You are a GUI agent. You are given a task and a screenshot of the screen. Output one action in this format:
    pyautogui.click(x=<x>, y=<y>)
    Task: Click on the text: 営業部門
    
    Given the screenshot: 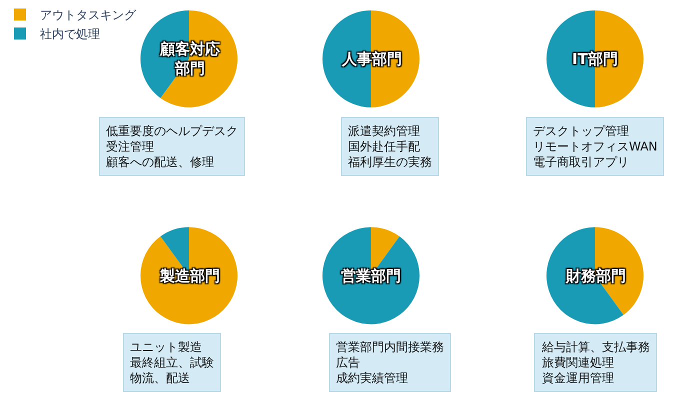 What is the action you would take?
    pyautogui.click(x=371, y=276)
    